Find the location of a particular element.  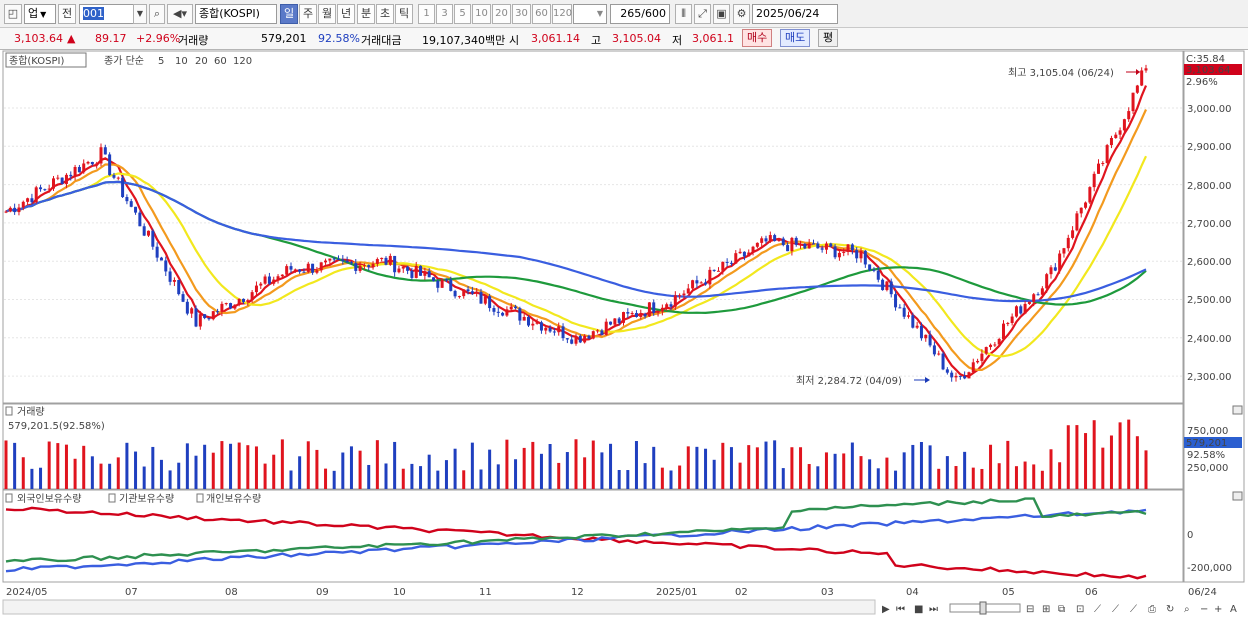

window-menu-icon: ◰ is located at coordinates (13, 14).